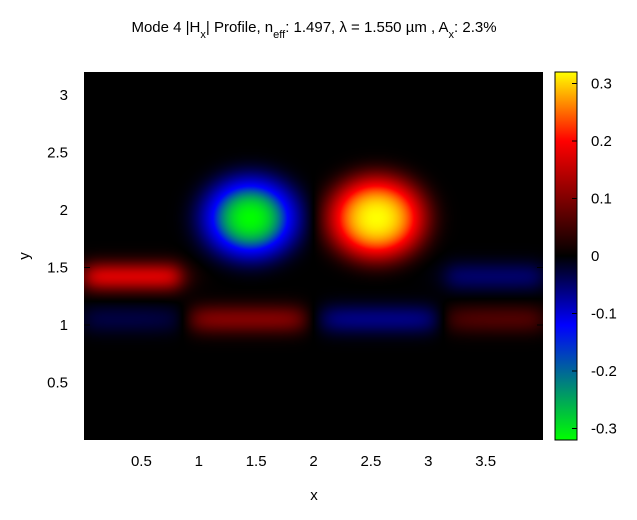 Image resolution: width=637 pixels, height=520 pixels. What do you see at coordinates (601, 84) in the screenshot?
I see `colorbar-tick-label: 0.3` at bounding box center [601, 84].